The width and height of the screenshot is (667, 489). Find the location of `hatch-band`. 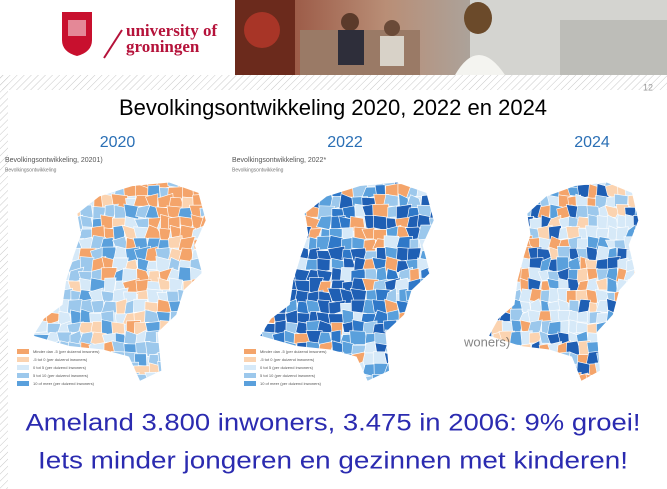

hatch-band is located at coordinates (333, 82).